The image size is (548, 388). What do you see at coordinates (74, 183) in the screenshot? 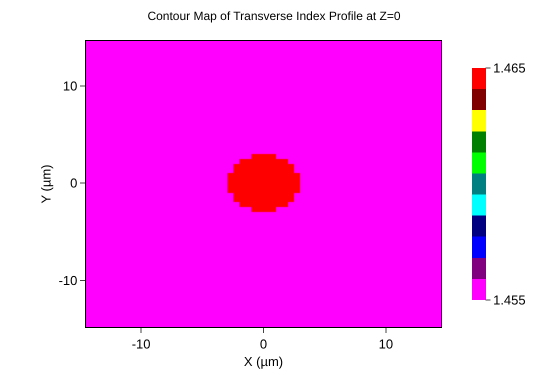
I see `y-tick-label: 0` at bounding box center [74, 183].